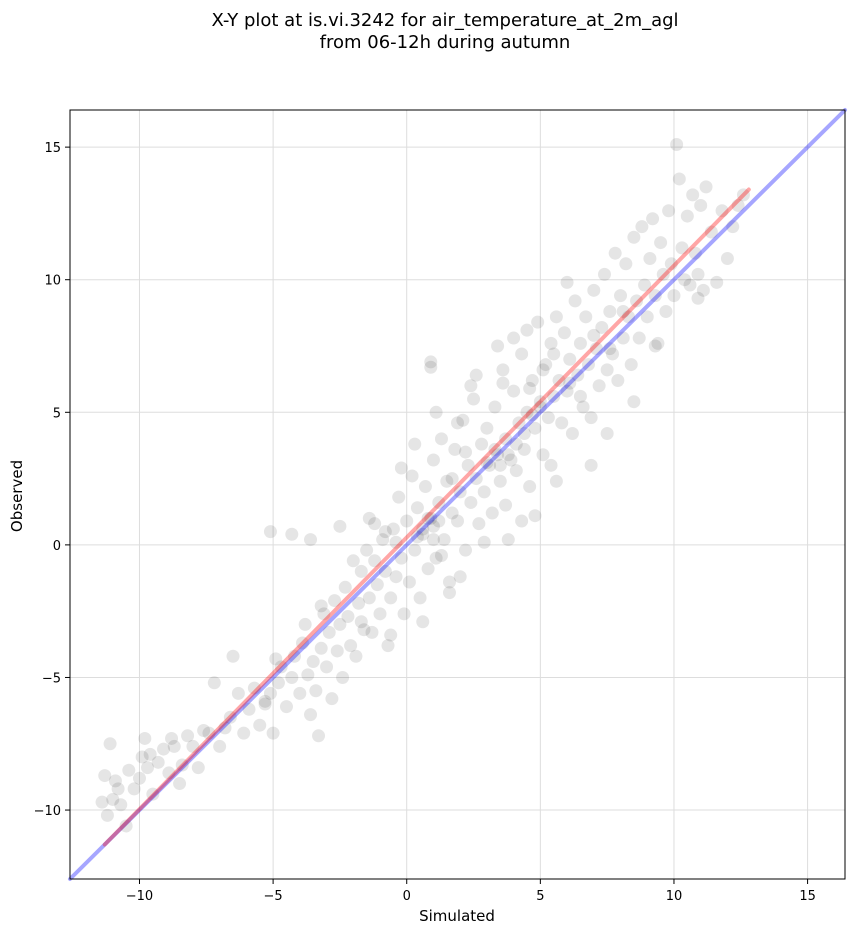 This screenshot has height=934, width=854. Describe the element at coordinates (52, 281) in the screenshot. I see `y-tick-label: 10` at that location.